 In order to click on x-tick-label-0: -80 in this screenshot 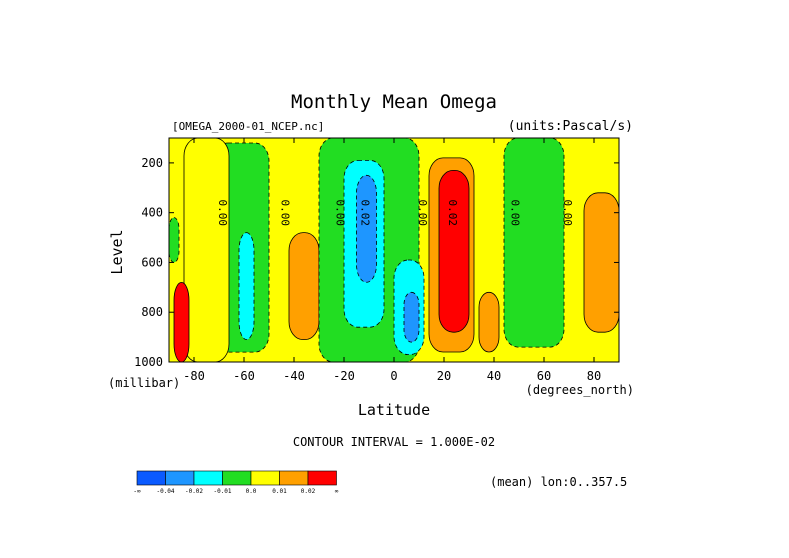, I will do `click(194, 376)`.